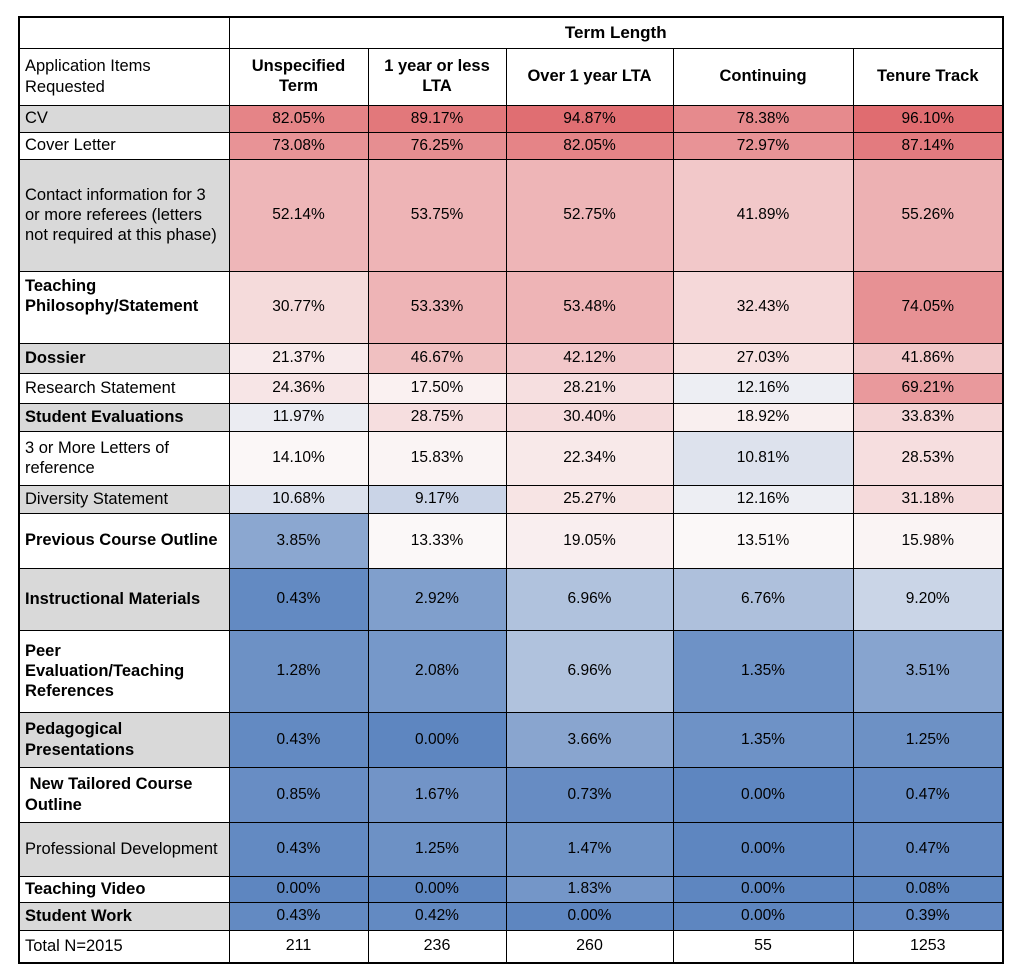 This screenshot has width=1024, height=980. I want to click on data-cell: 1.83%, so click(589, 889).